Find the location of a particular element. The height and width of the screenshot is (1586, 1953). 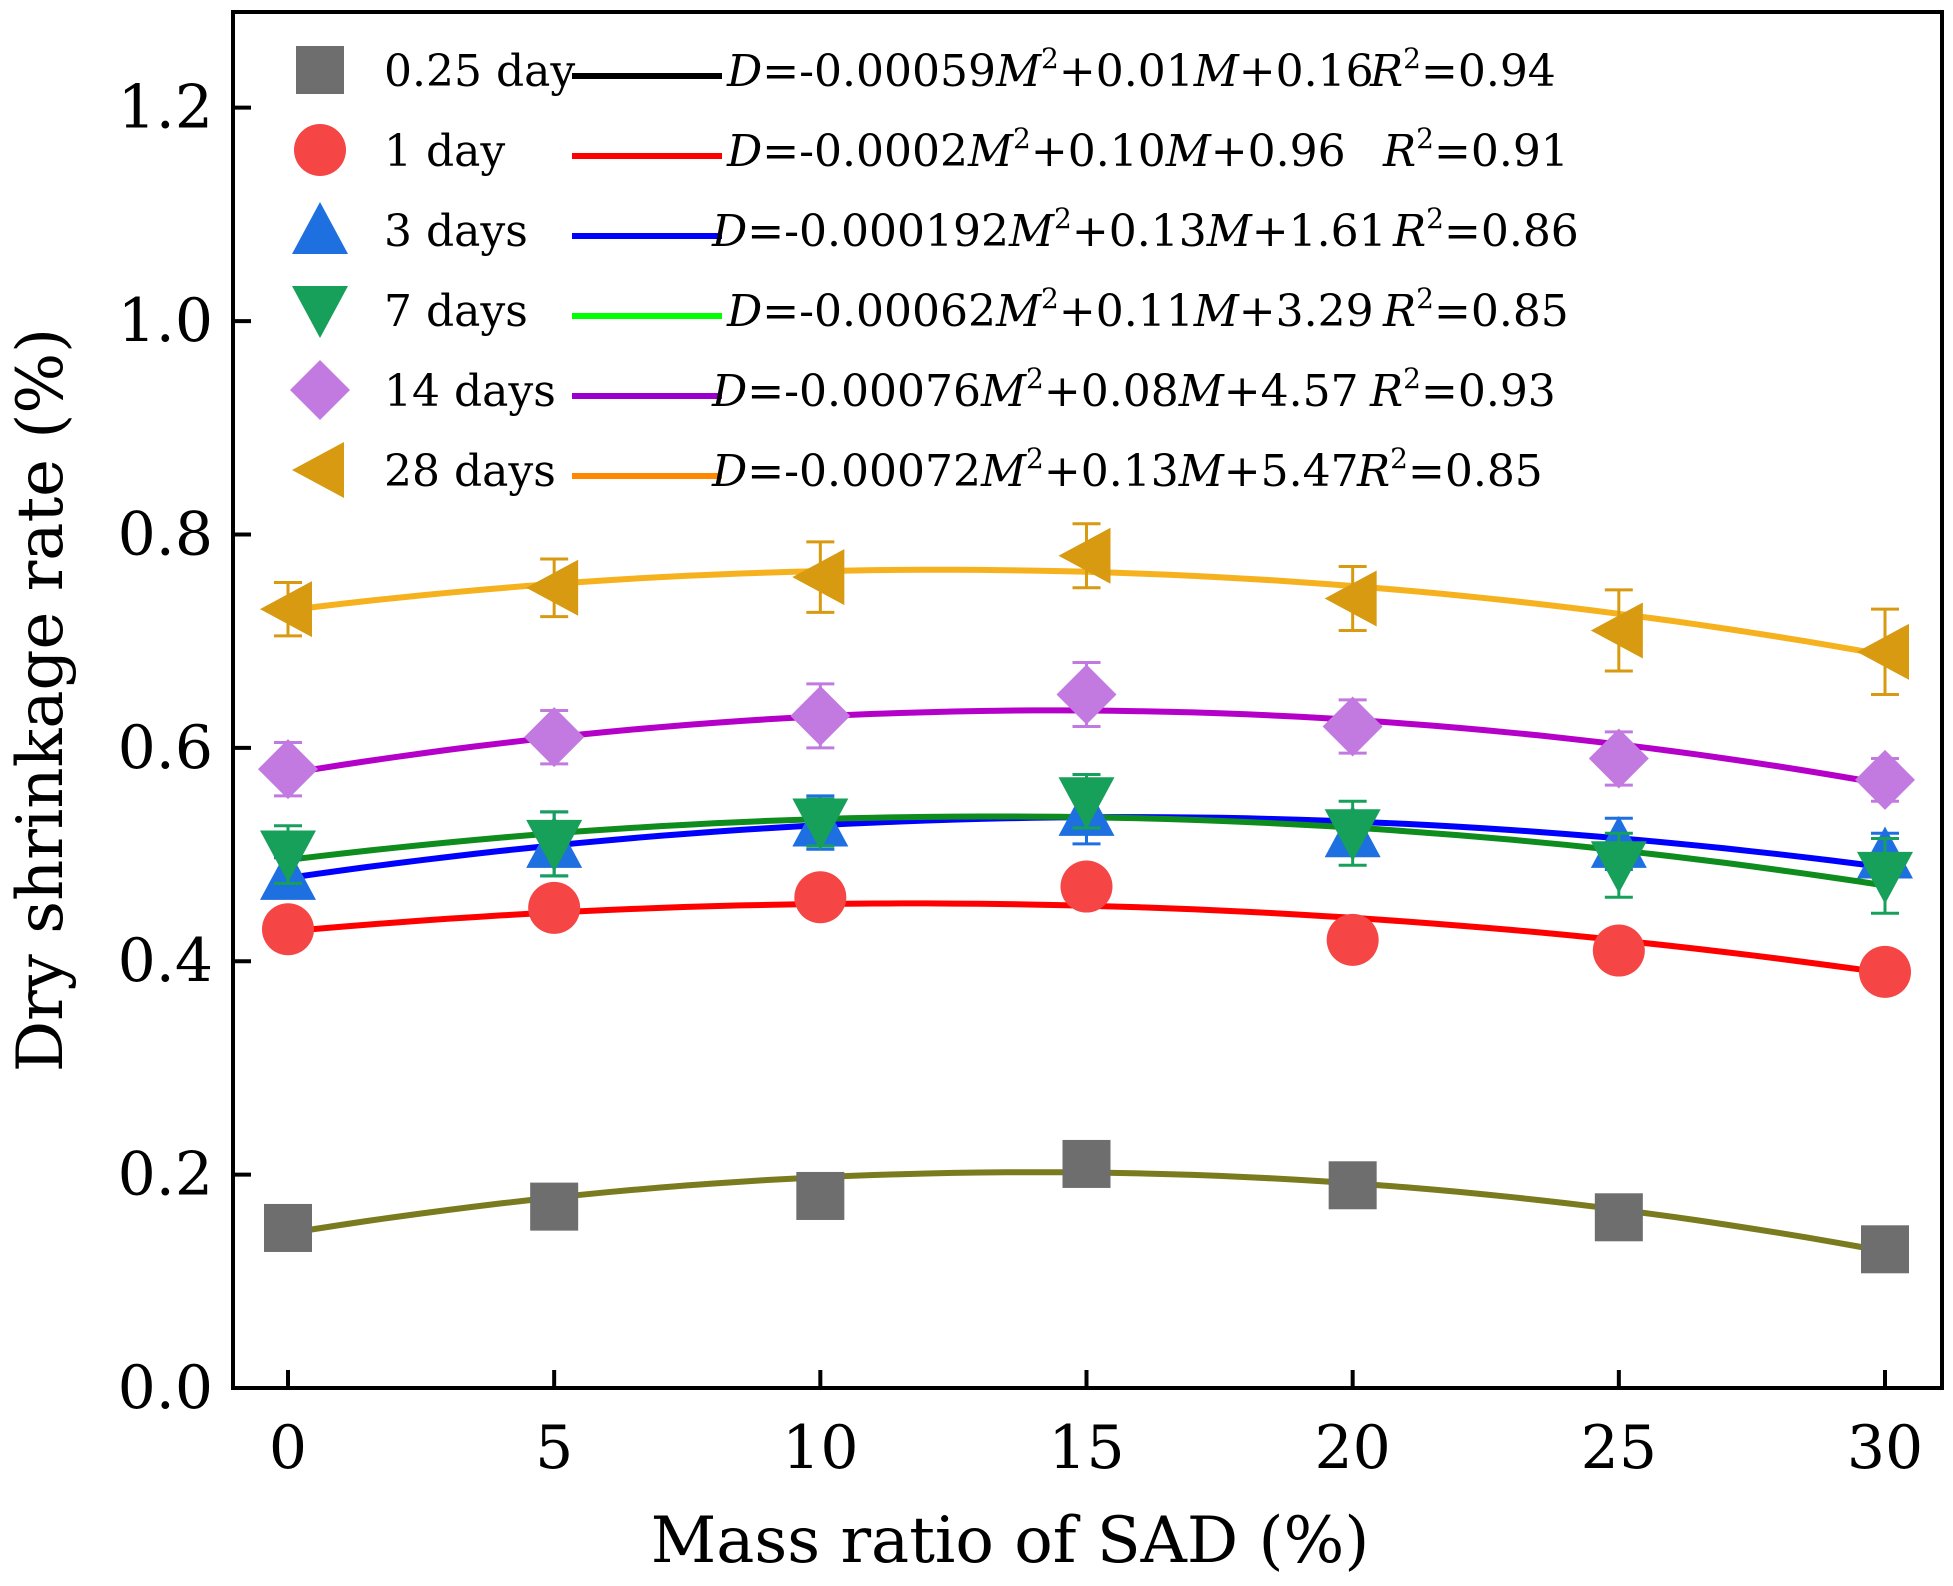

x-tick-label: 25 is located at coordinates (1619, 1448).